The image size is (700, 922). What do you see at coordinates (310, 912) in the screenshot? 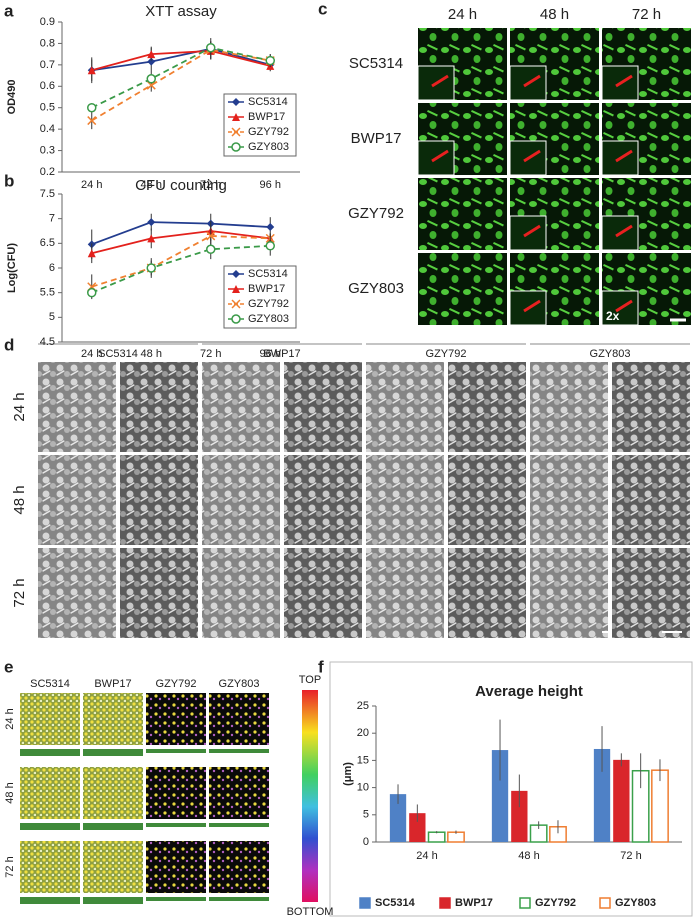
I see `scale-bottom: BOTTOM` at bounding box center [310, 912].